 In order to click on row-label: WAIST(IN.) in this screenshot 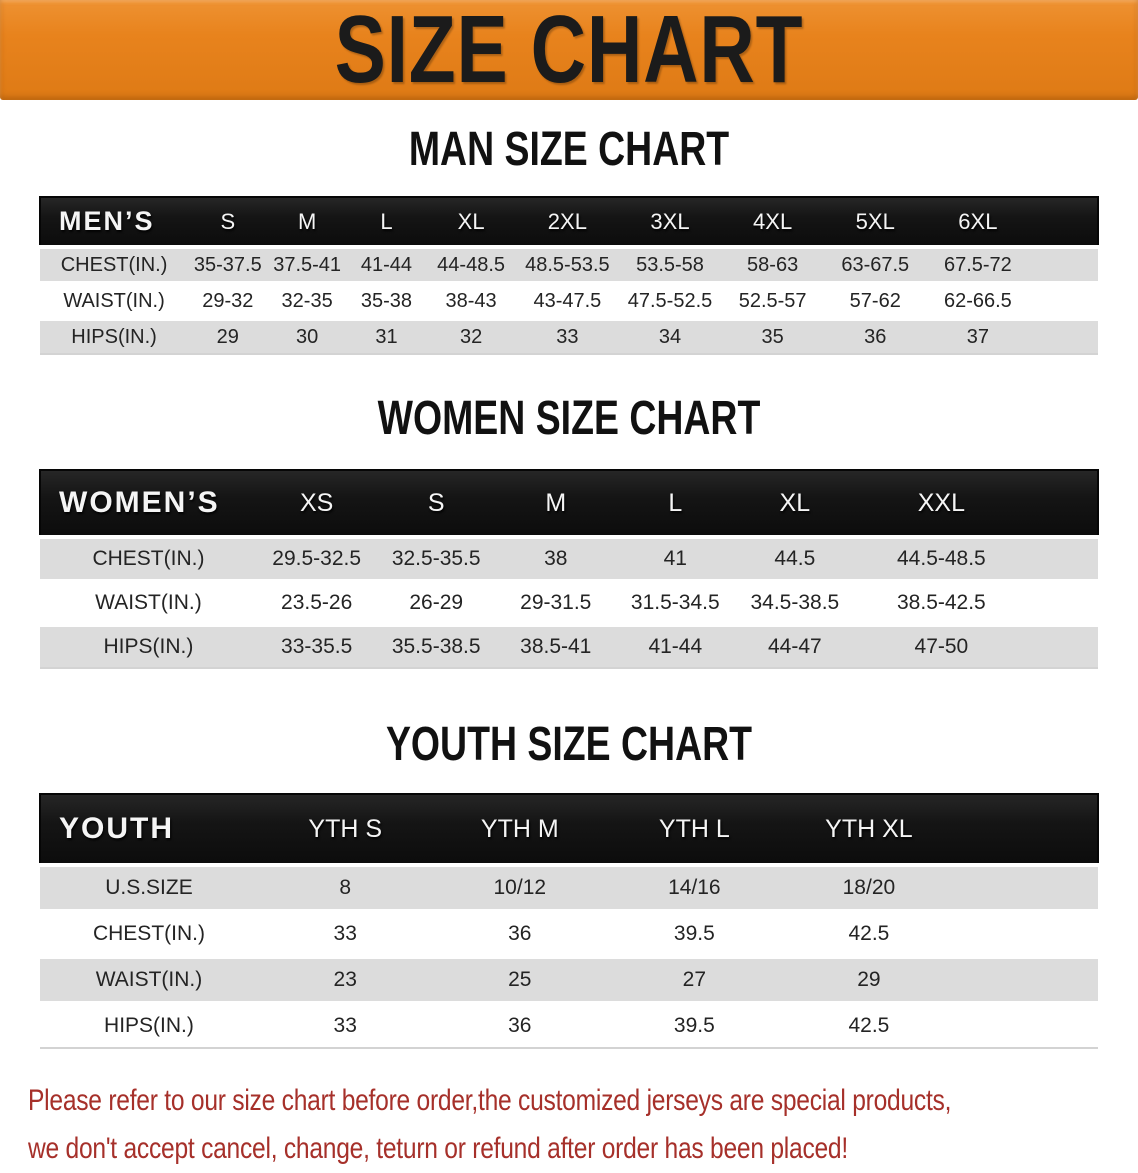, I will do `click(148, 602)`.